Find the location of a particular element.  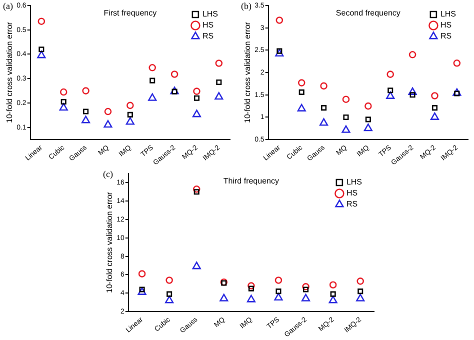

chart-title: First frequency is located at coordinates (130, 13).